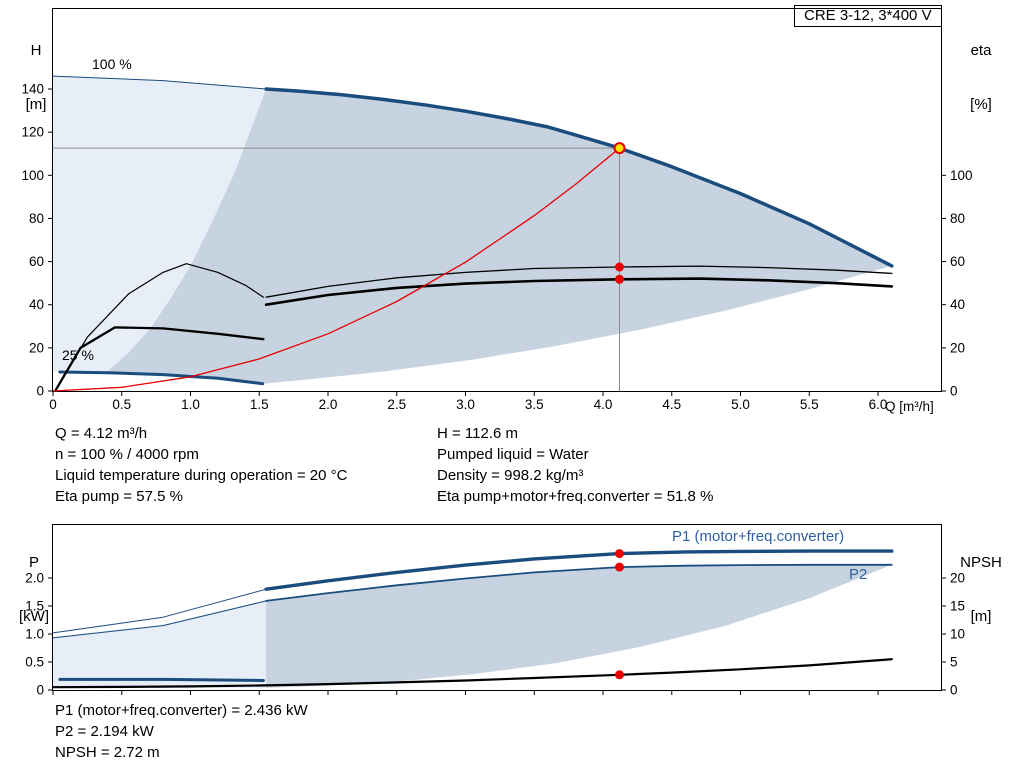  Describe the element at coordinates (510, 475) in the screenshot. I see `result-density: Density = 998.2 kg/m³` at that location.